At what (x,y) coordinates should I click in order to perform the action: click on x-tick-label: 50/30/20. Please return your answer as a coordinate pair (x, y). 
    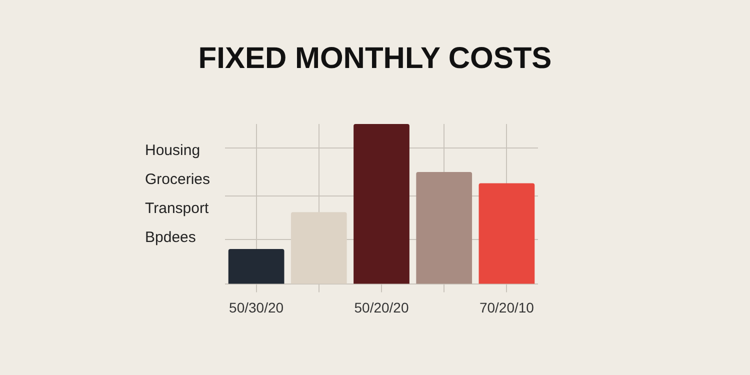
    Looking at the image, I should click on (256, 307).